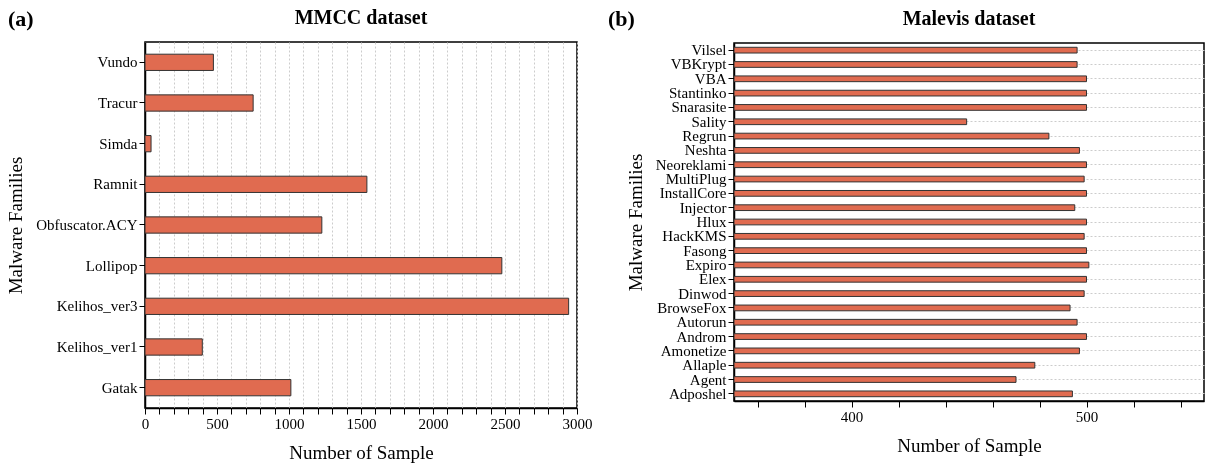 Image resolution: width=1221 pixels, height=464 pixels. Describe the element at coordinates (702, 293) in the screenshot. I see `y-tick-label: Dinwod` at that location.